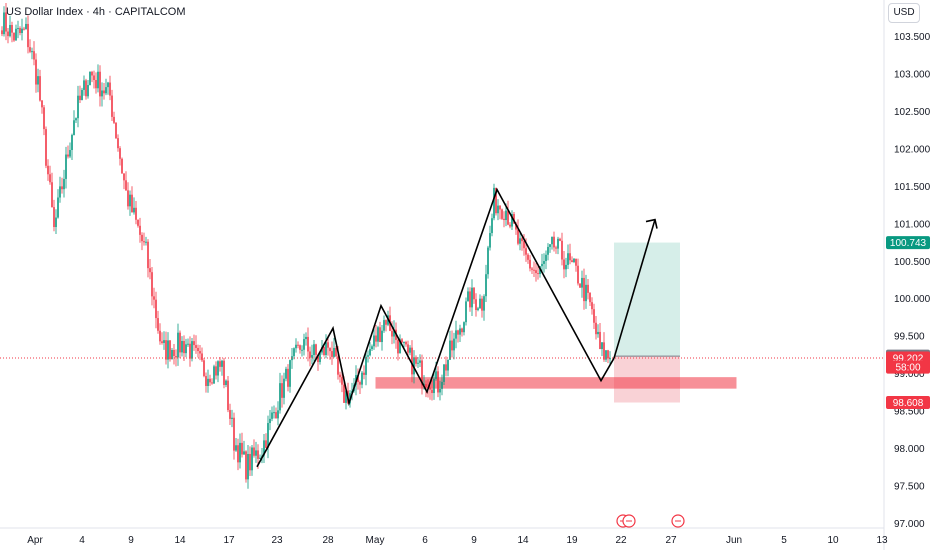 This screenshot has height=555, width=932. Describe the element at coordinates (572, 540) in the screenshot. I see `x-tick-label: 19` at that location.